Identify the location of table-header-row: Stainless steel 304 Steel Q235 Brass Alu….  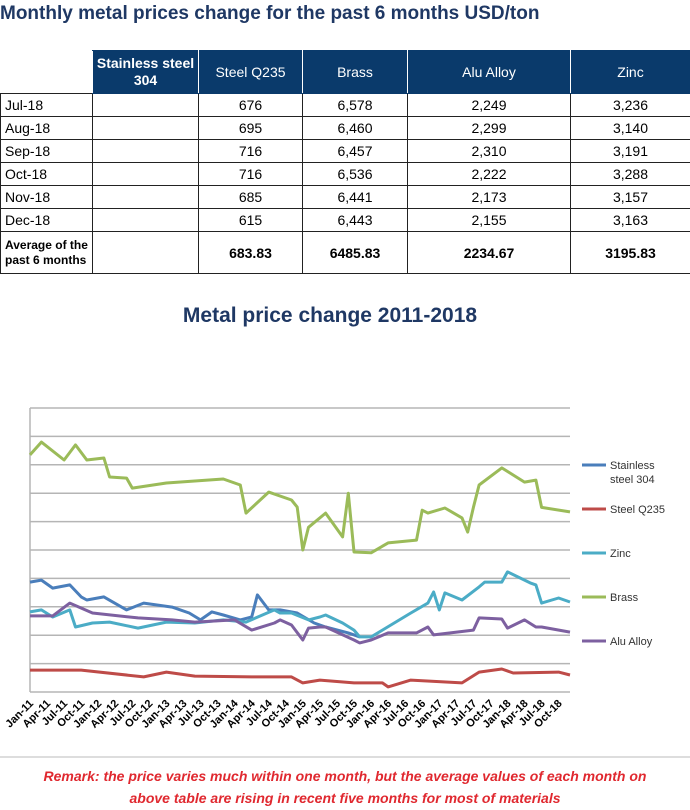
(345, 72).